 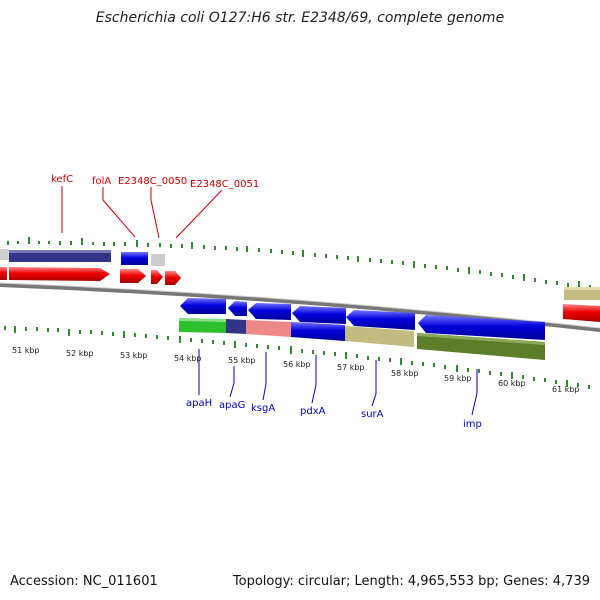 I want to click on kbp-label: 53 kbp, so click(x=134, y=355).